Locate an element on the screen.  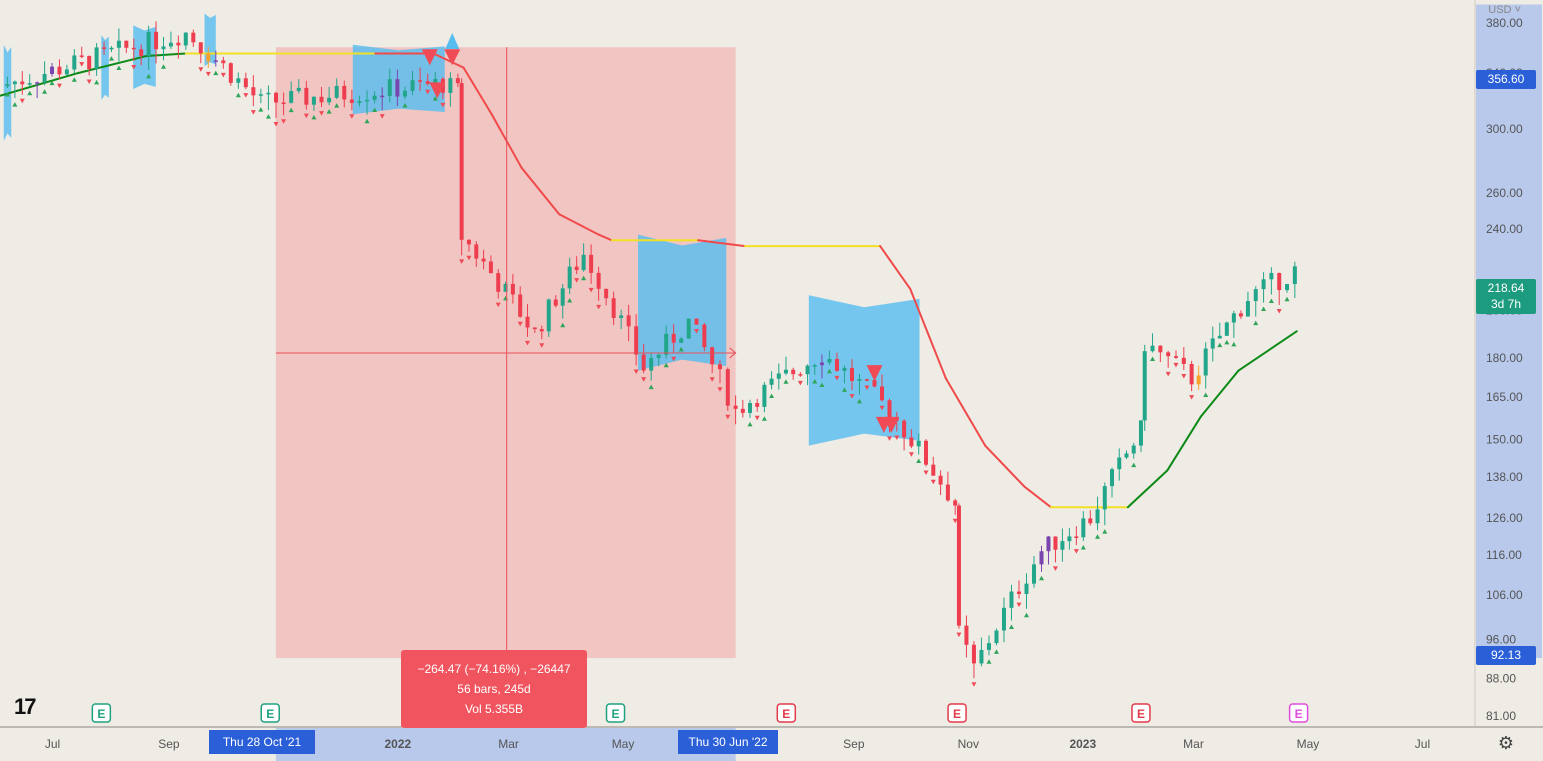
measure-bars: 56 bars, 245d is located at coordinates (494, 689).